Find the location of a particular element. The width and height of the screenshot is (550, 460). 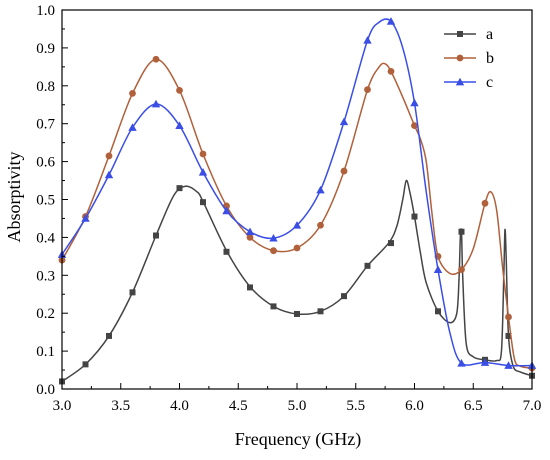

y-tick-label: 1.0 is located at coordinates (45, 11).